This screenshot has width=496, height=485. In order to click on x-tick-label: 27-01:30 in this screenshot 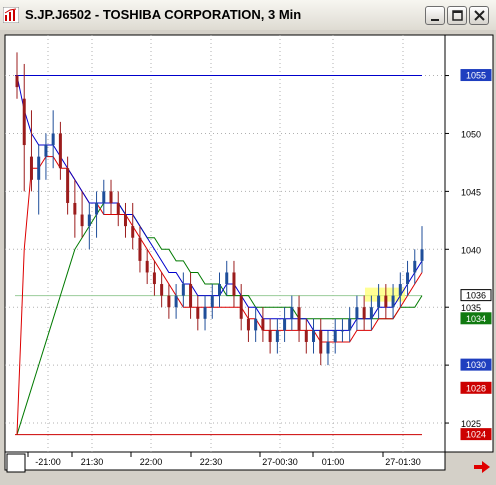, I will do `click(403, 462)`.